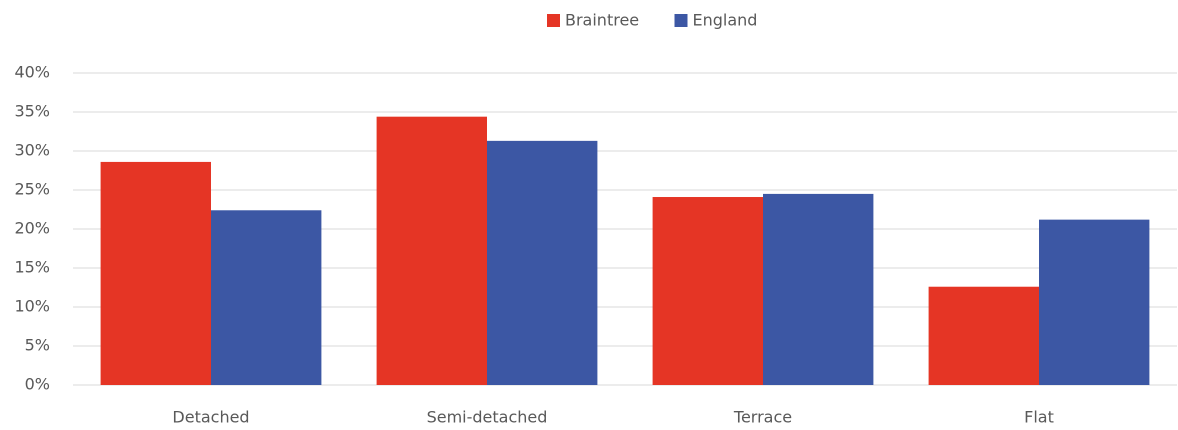  What do you see at coordinates (37, 345) in the screenshot?
I see `y-tick-label: 5%` at bounding box center [37, 345].